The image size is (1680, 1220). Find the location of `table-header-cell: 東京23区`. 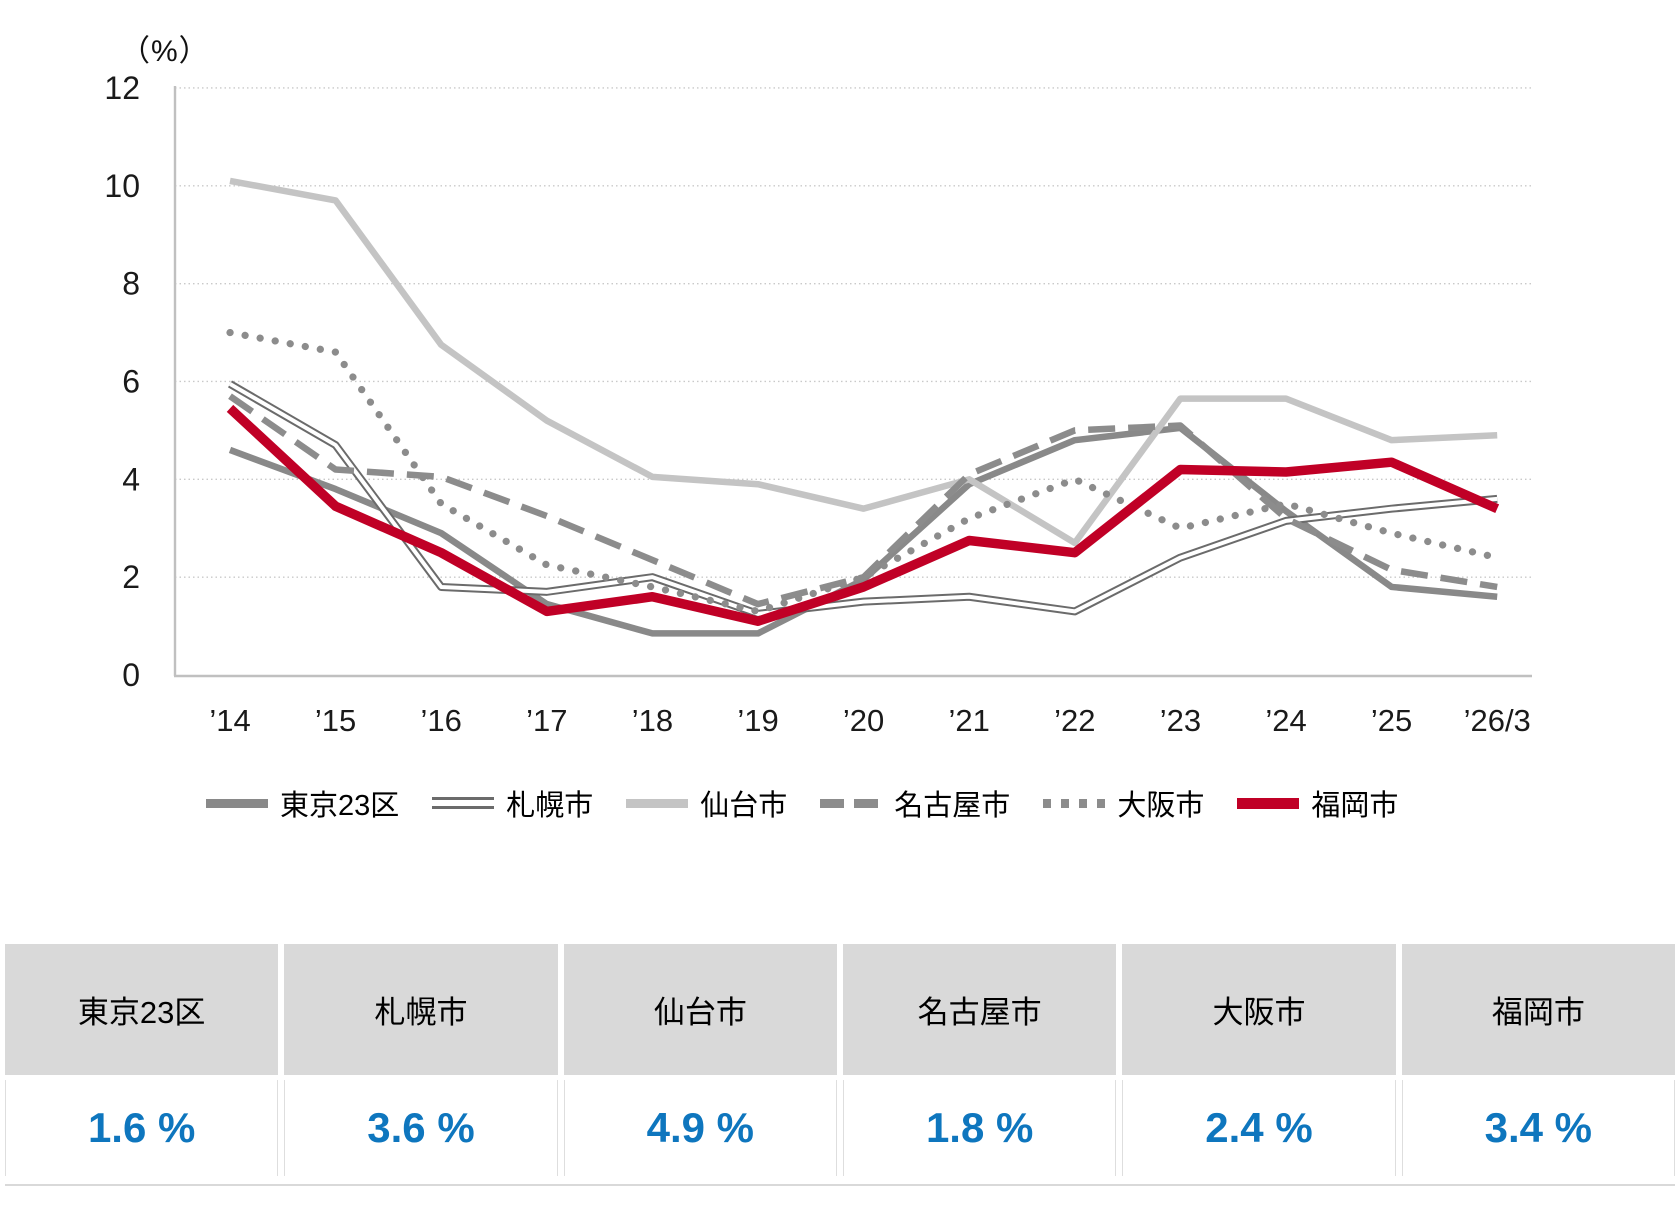

table-header-cell: 東京23区 is located at coordinates (142, 1009).